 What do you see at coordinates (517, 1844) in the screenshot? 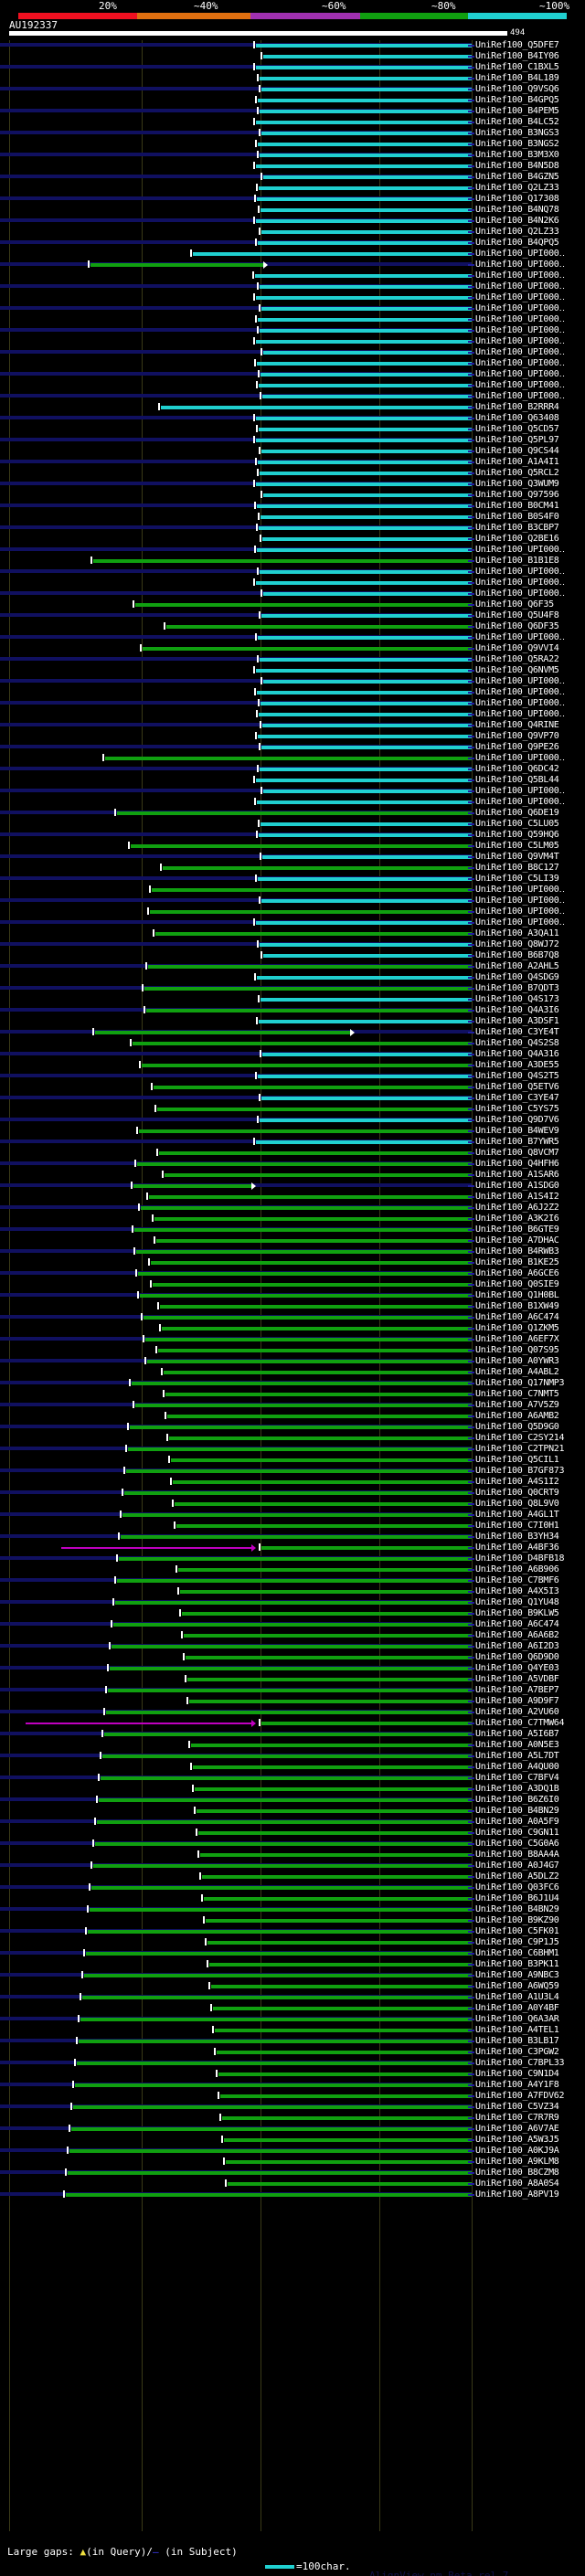
I see `hit-label: UniRef100_C5G0A6` at bounding box center [517, 1844].